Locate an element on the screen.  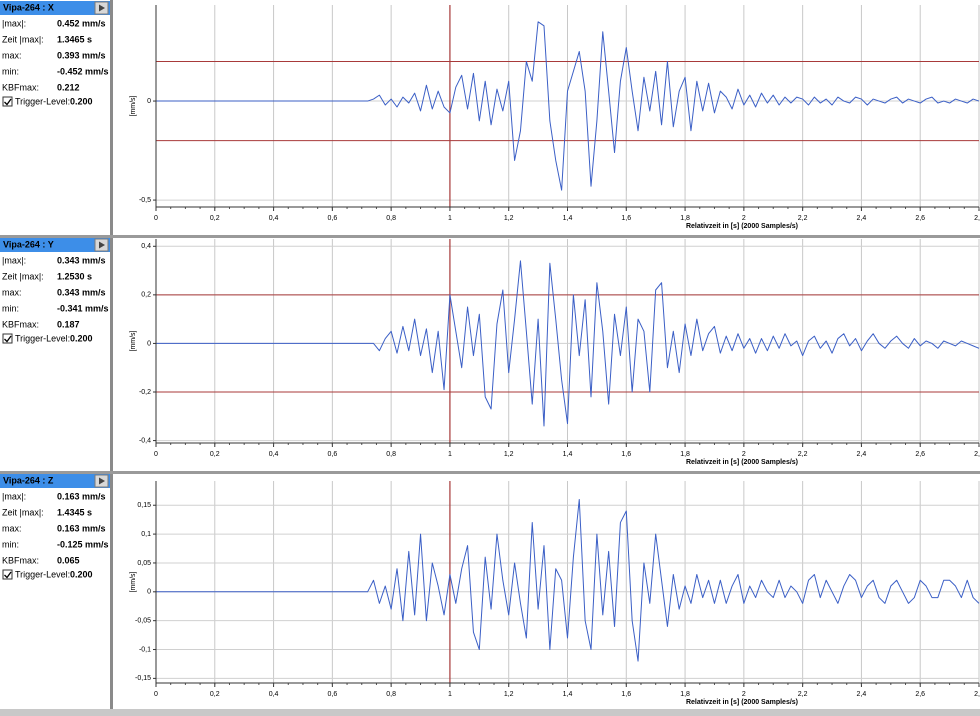
y-tick-label: -0,1 is located at coordinates (145, 649).